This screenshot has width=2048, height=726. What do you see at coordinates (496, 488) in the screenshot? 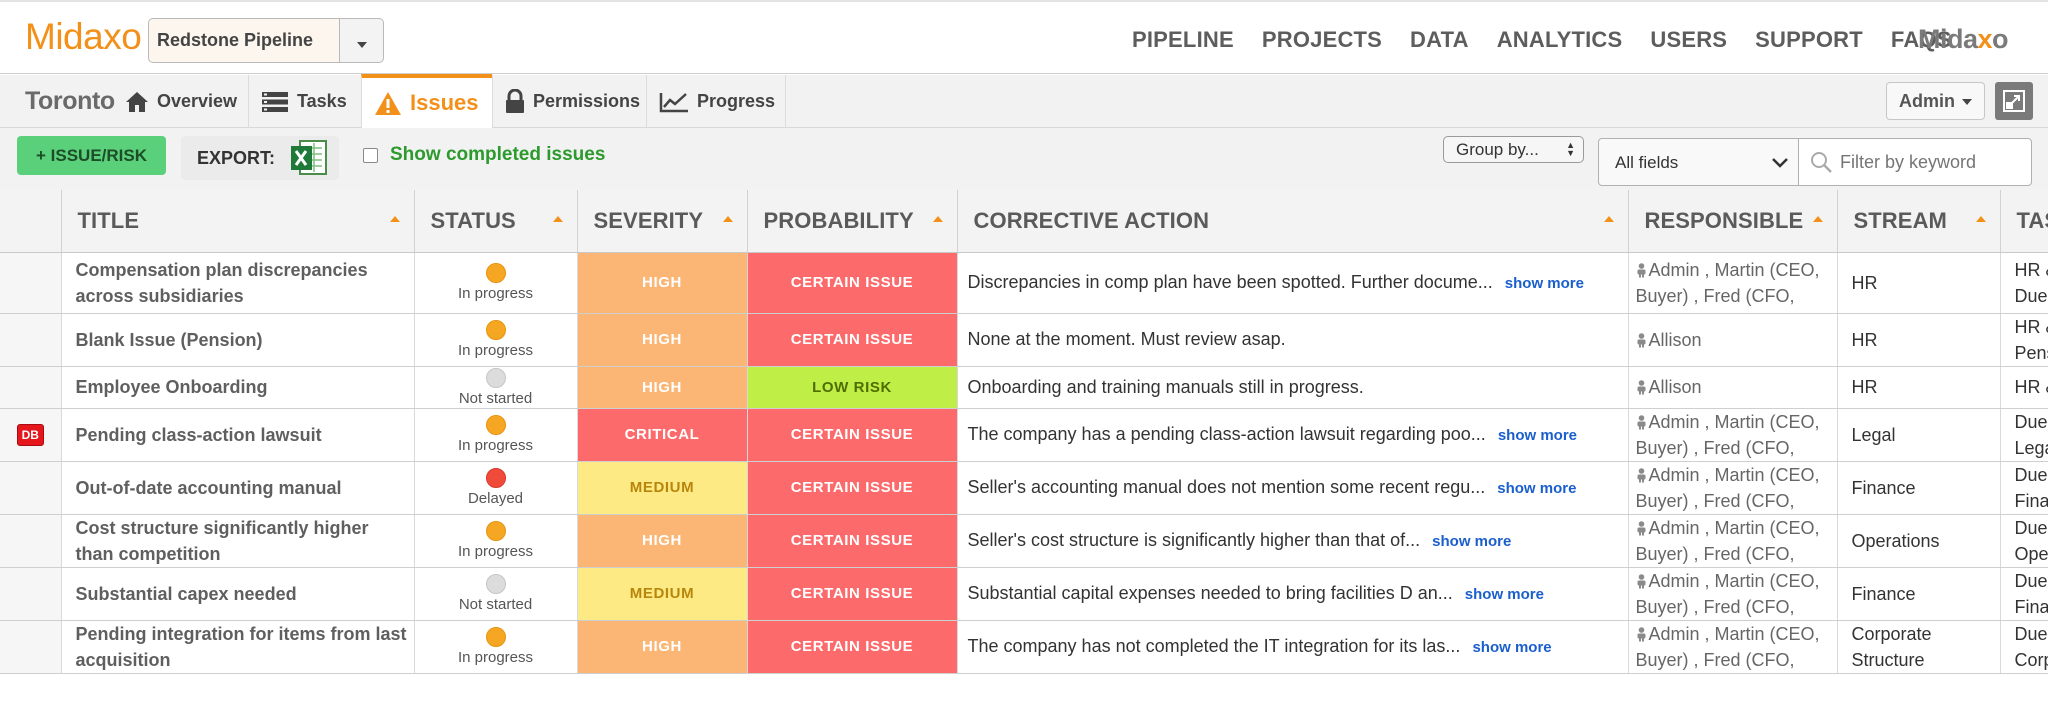
I see `status-cell: Delayed` at bounding box center [496, 488].